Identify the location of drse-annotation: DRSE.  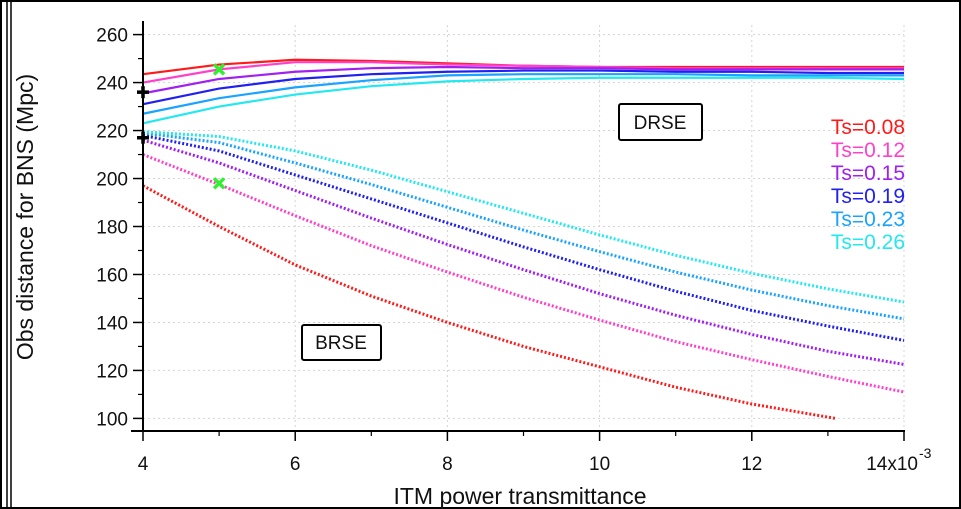
(660, 122).